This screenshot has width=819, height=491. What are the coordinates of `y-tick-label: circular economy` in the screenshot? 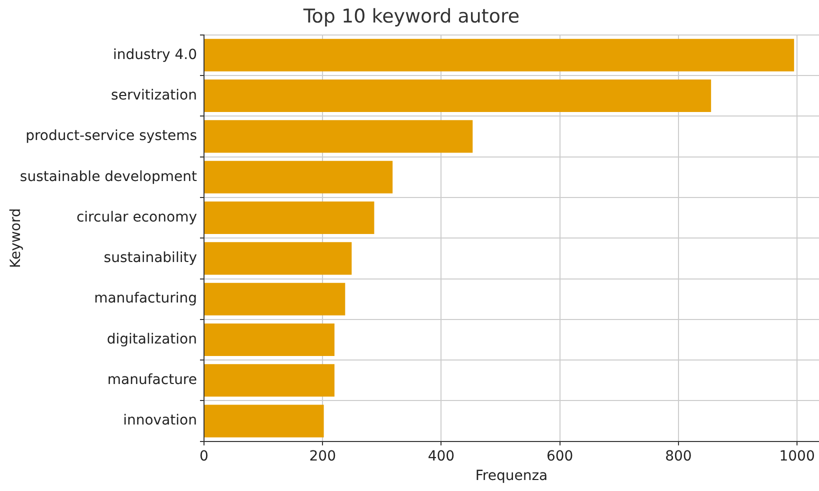 It's located at (136, 217).